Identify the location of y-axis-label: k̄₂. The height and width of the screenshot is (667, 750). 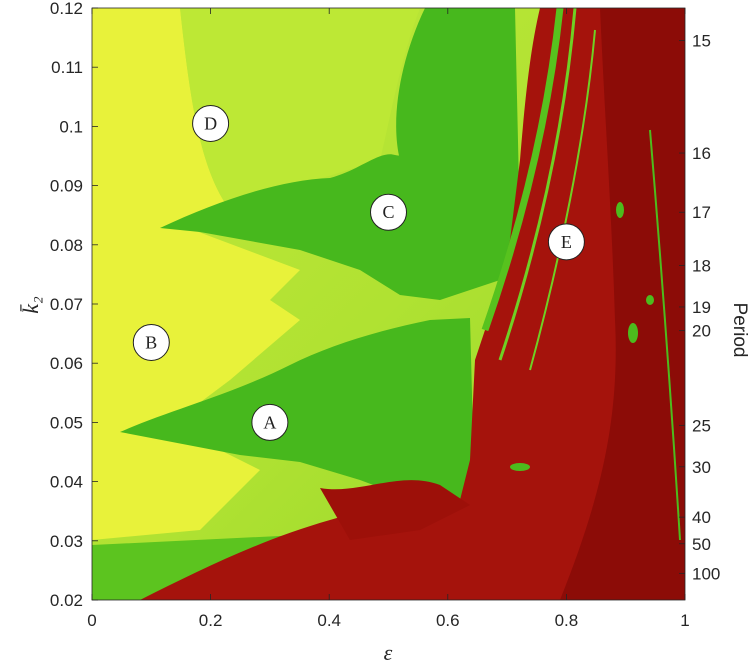
(30, 305).